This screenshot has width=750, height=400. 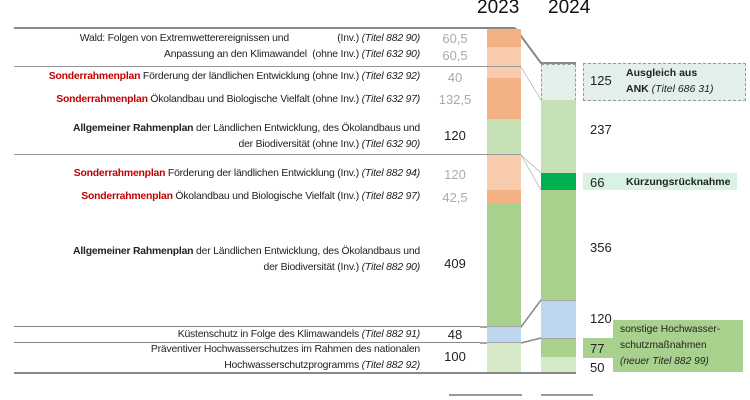 What do you see at coordinates (597, 182) in the screenshot?
I see `value-2024: 66` at bounding box center [597, 182].